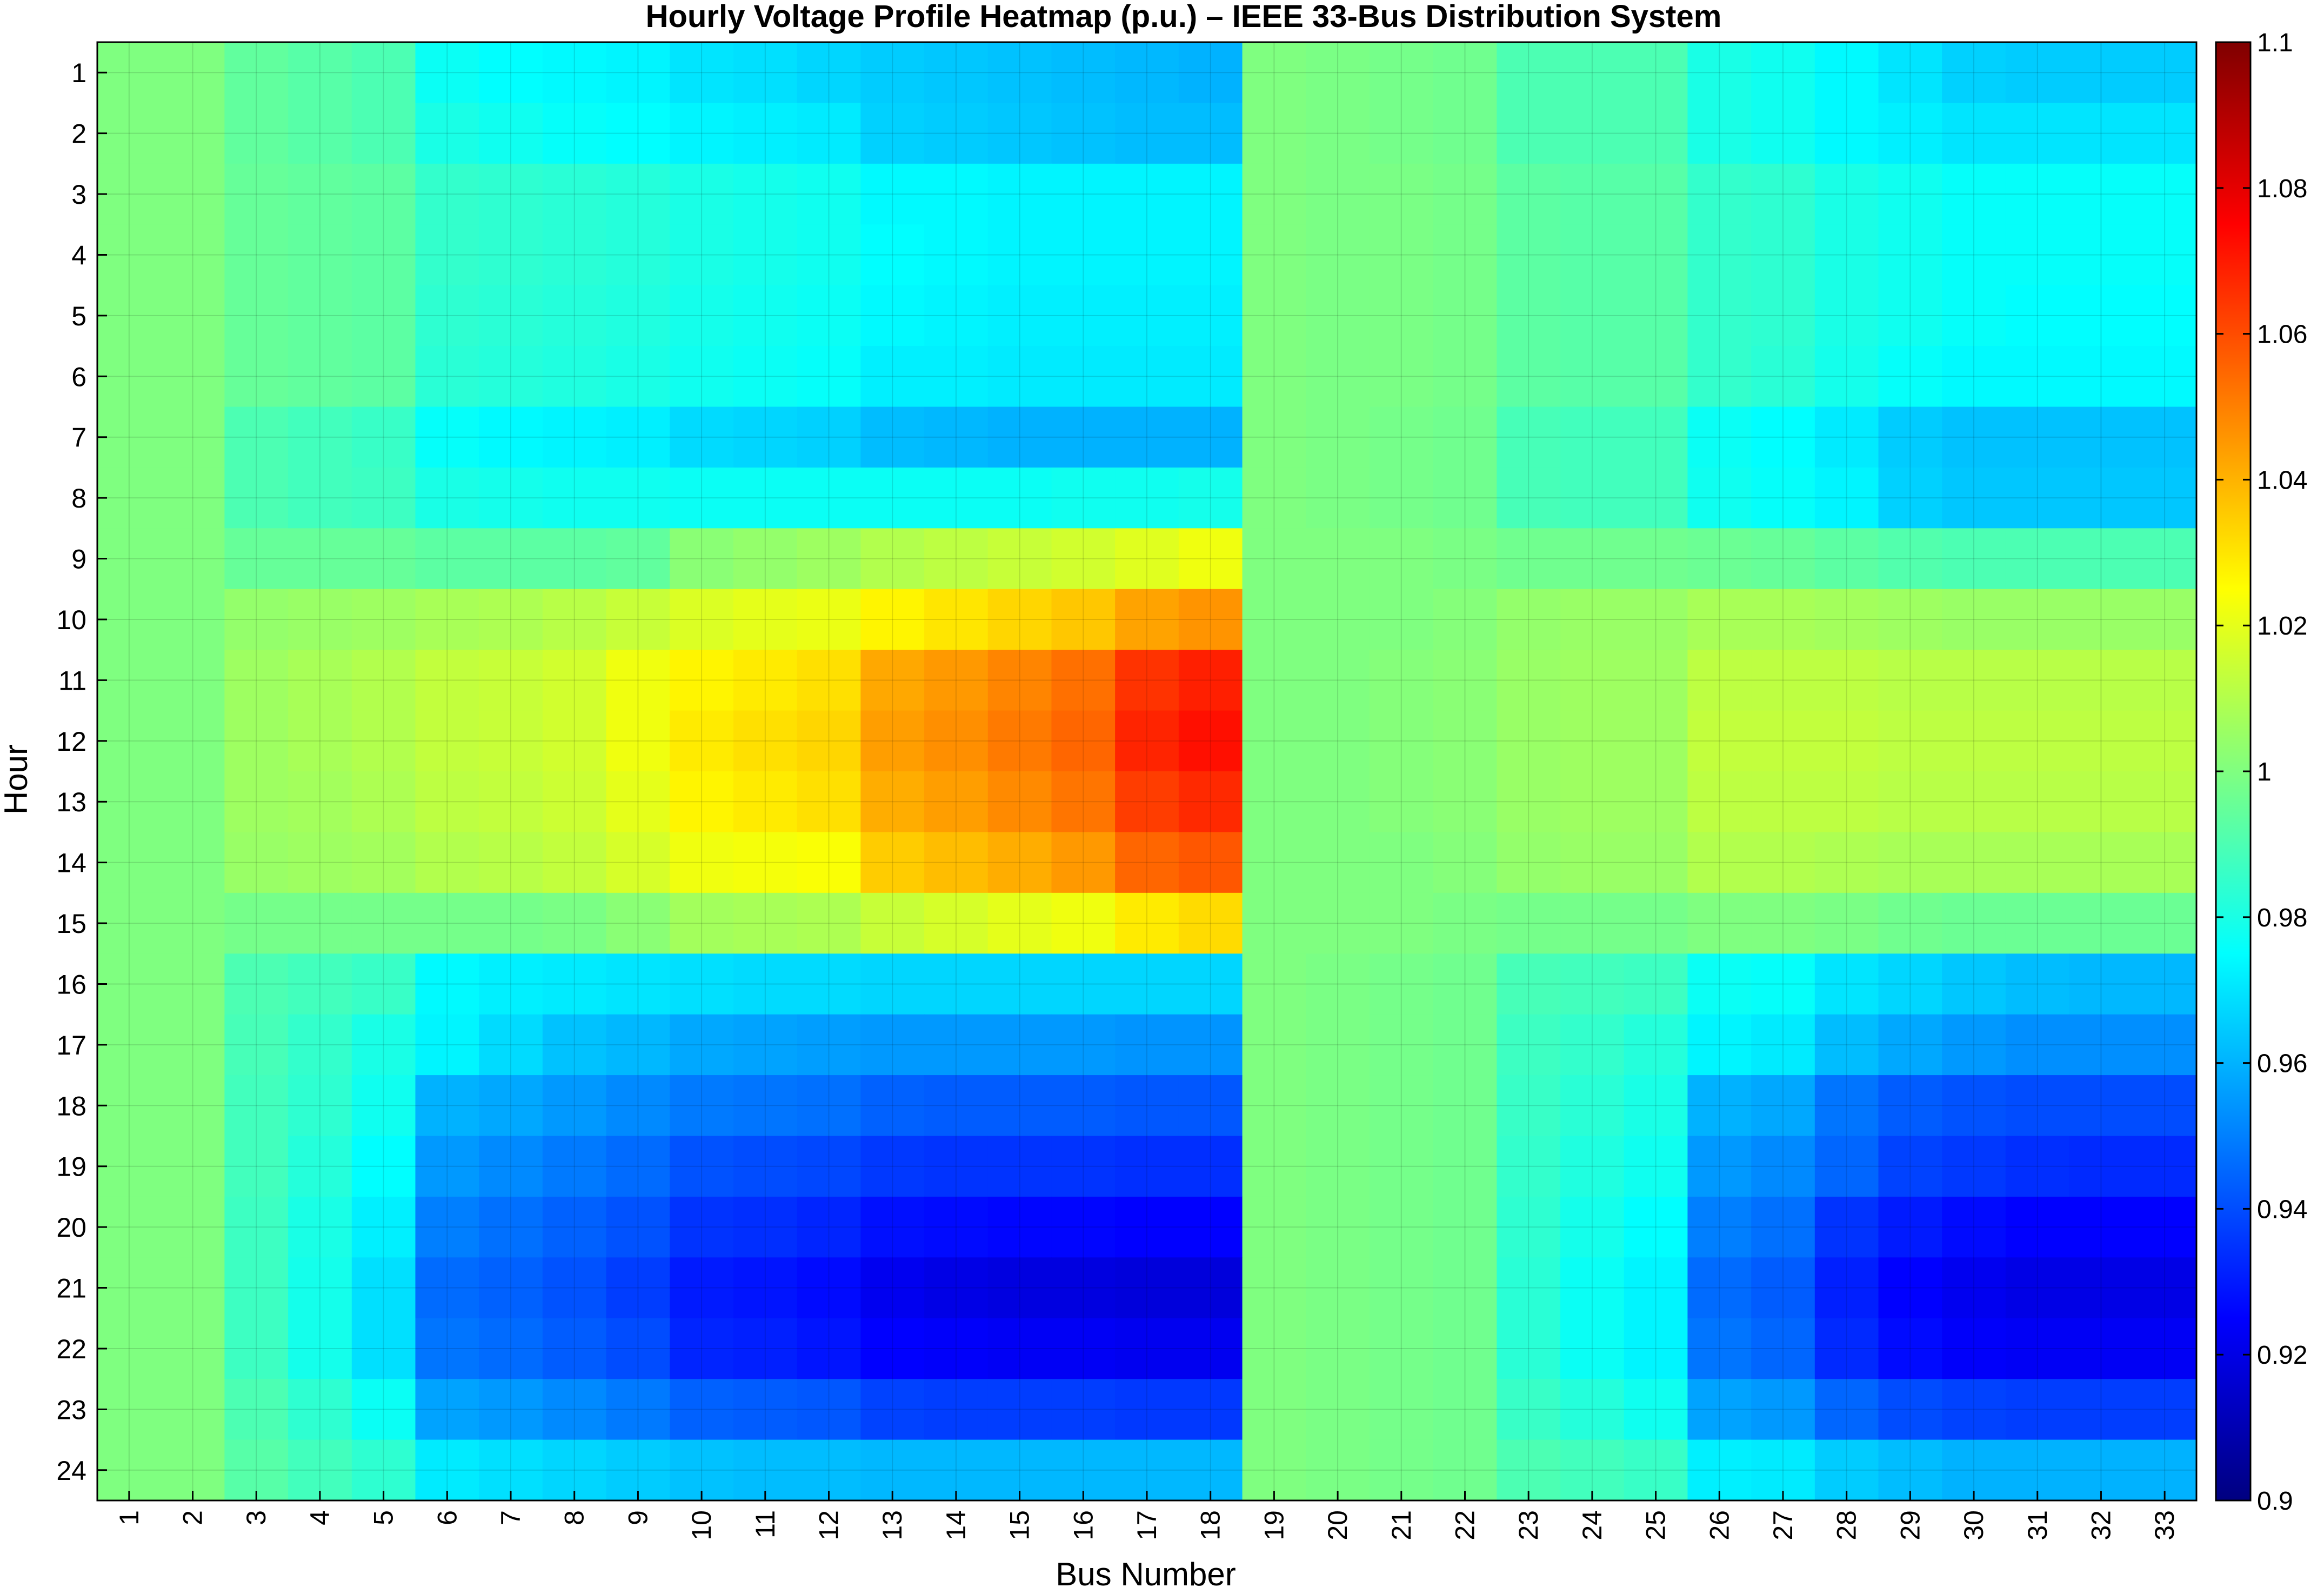 This screenshot has width=2324, height=1594. What do you see at coordinates (2275, 43) in the screenshot?
I see `colorbar-tick-label: 1.1` at bounding box center [2275, 43].